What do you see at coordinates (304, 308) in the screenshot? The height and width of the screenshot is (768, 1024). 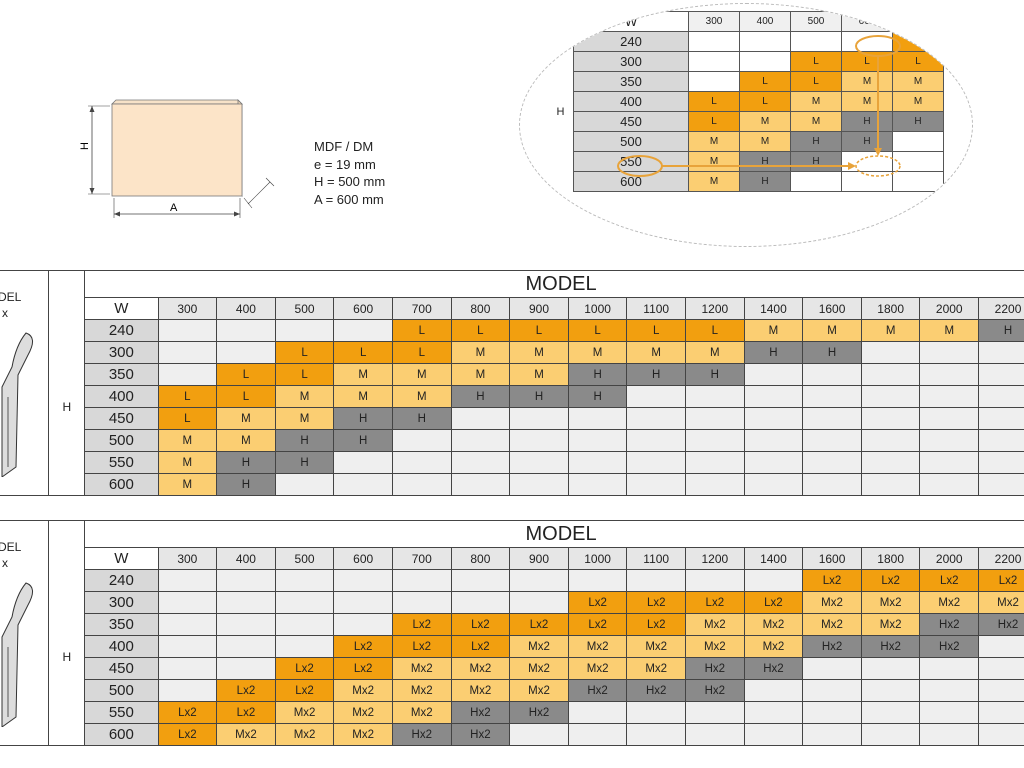 I see `width-column-header: 500` at bounding box center [304, 308].